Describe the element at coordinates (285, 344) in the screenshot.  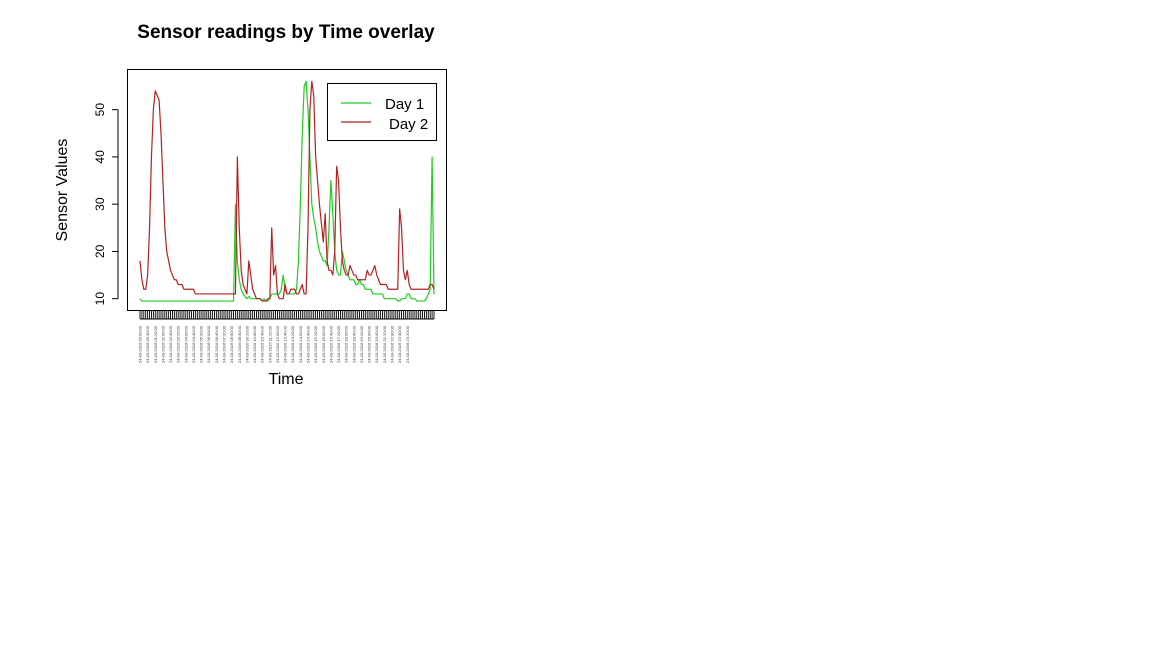
I see `x-tick-label: 24-03-2016 12:40:00` at that location.